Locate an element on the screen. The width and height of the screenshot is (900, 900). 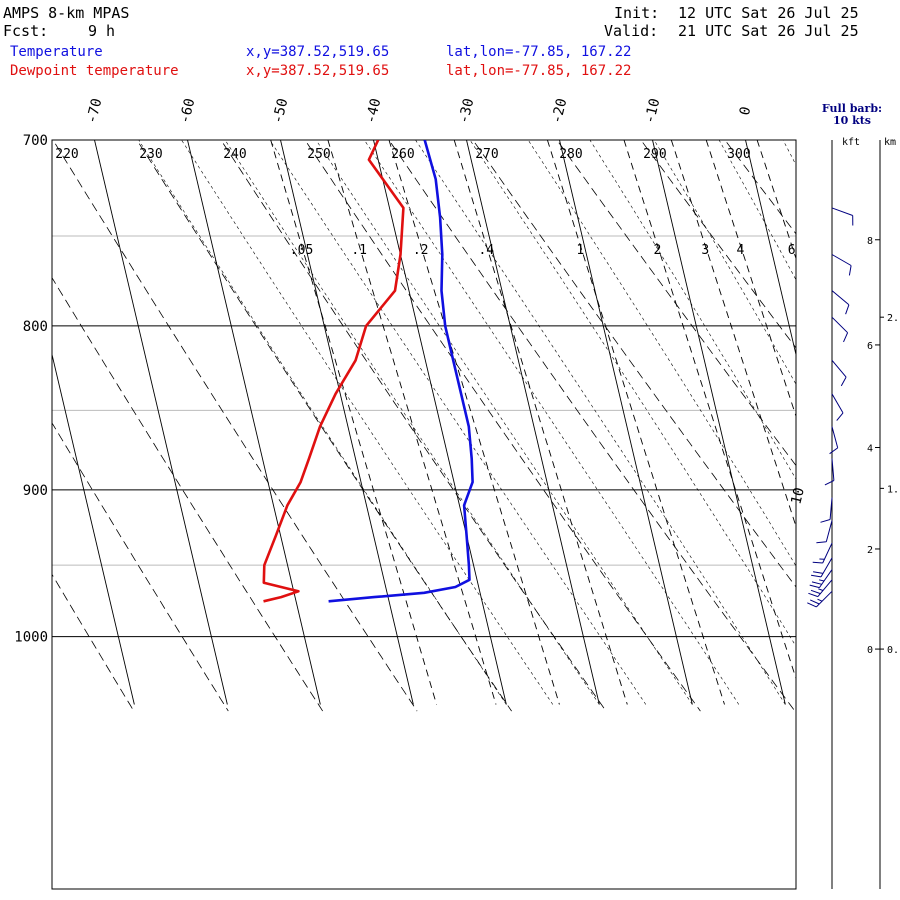
height-and-wind-panel: kft km 0 2 4 6 8 0. 1. 2. is located at coordinates (853, 513).